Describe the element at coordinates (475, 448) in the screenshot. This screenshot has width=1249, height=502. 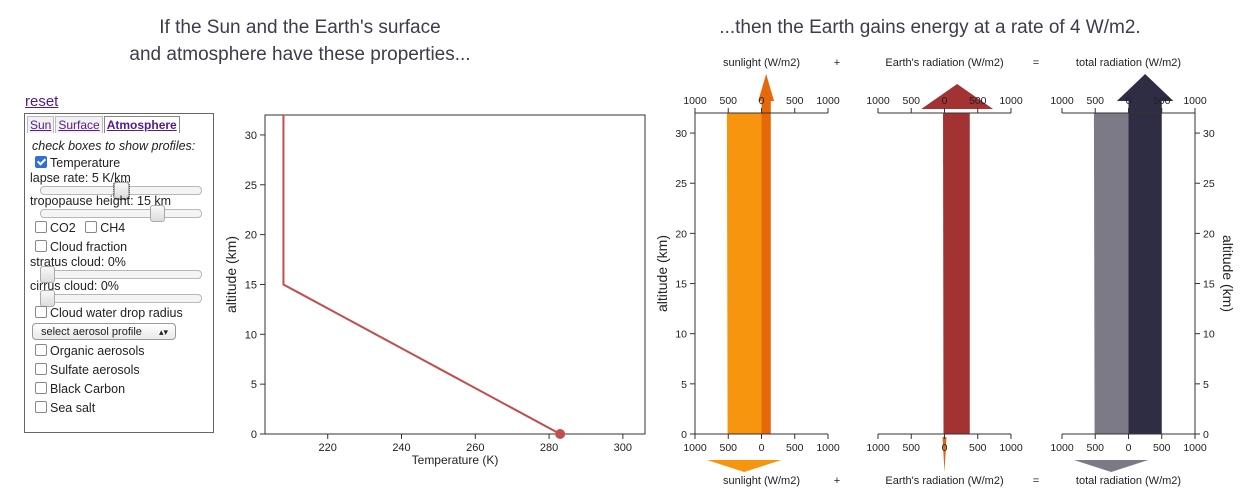
I see `temperature-x-tick-label: 260` at that location.